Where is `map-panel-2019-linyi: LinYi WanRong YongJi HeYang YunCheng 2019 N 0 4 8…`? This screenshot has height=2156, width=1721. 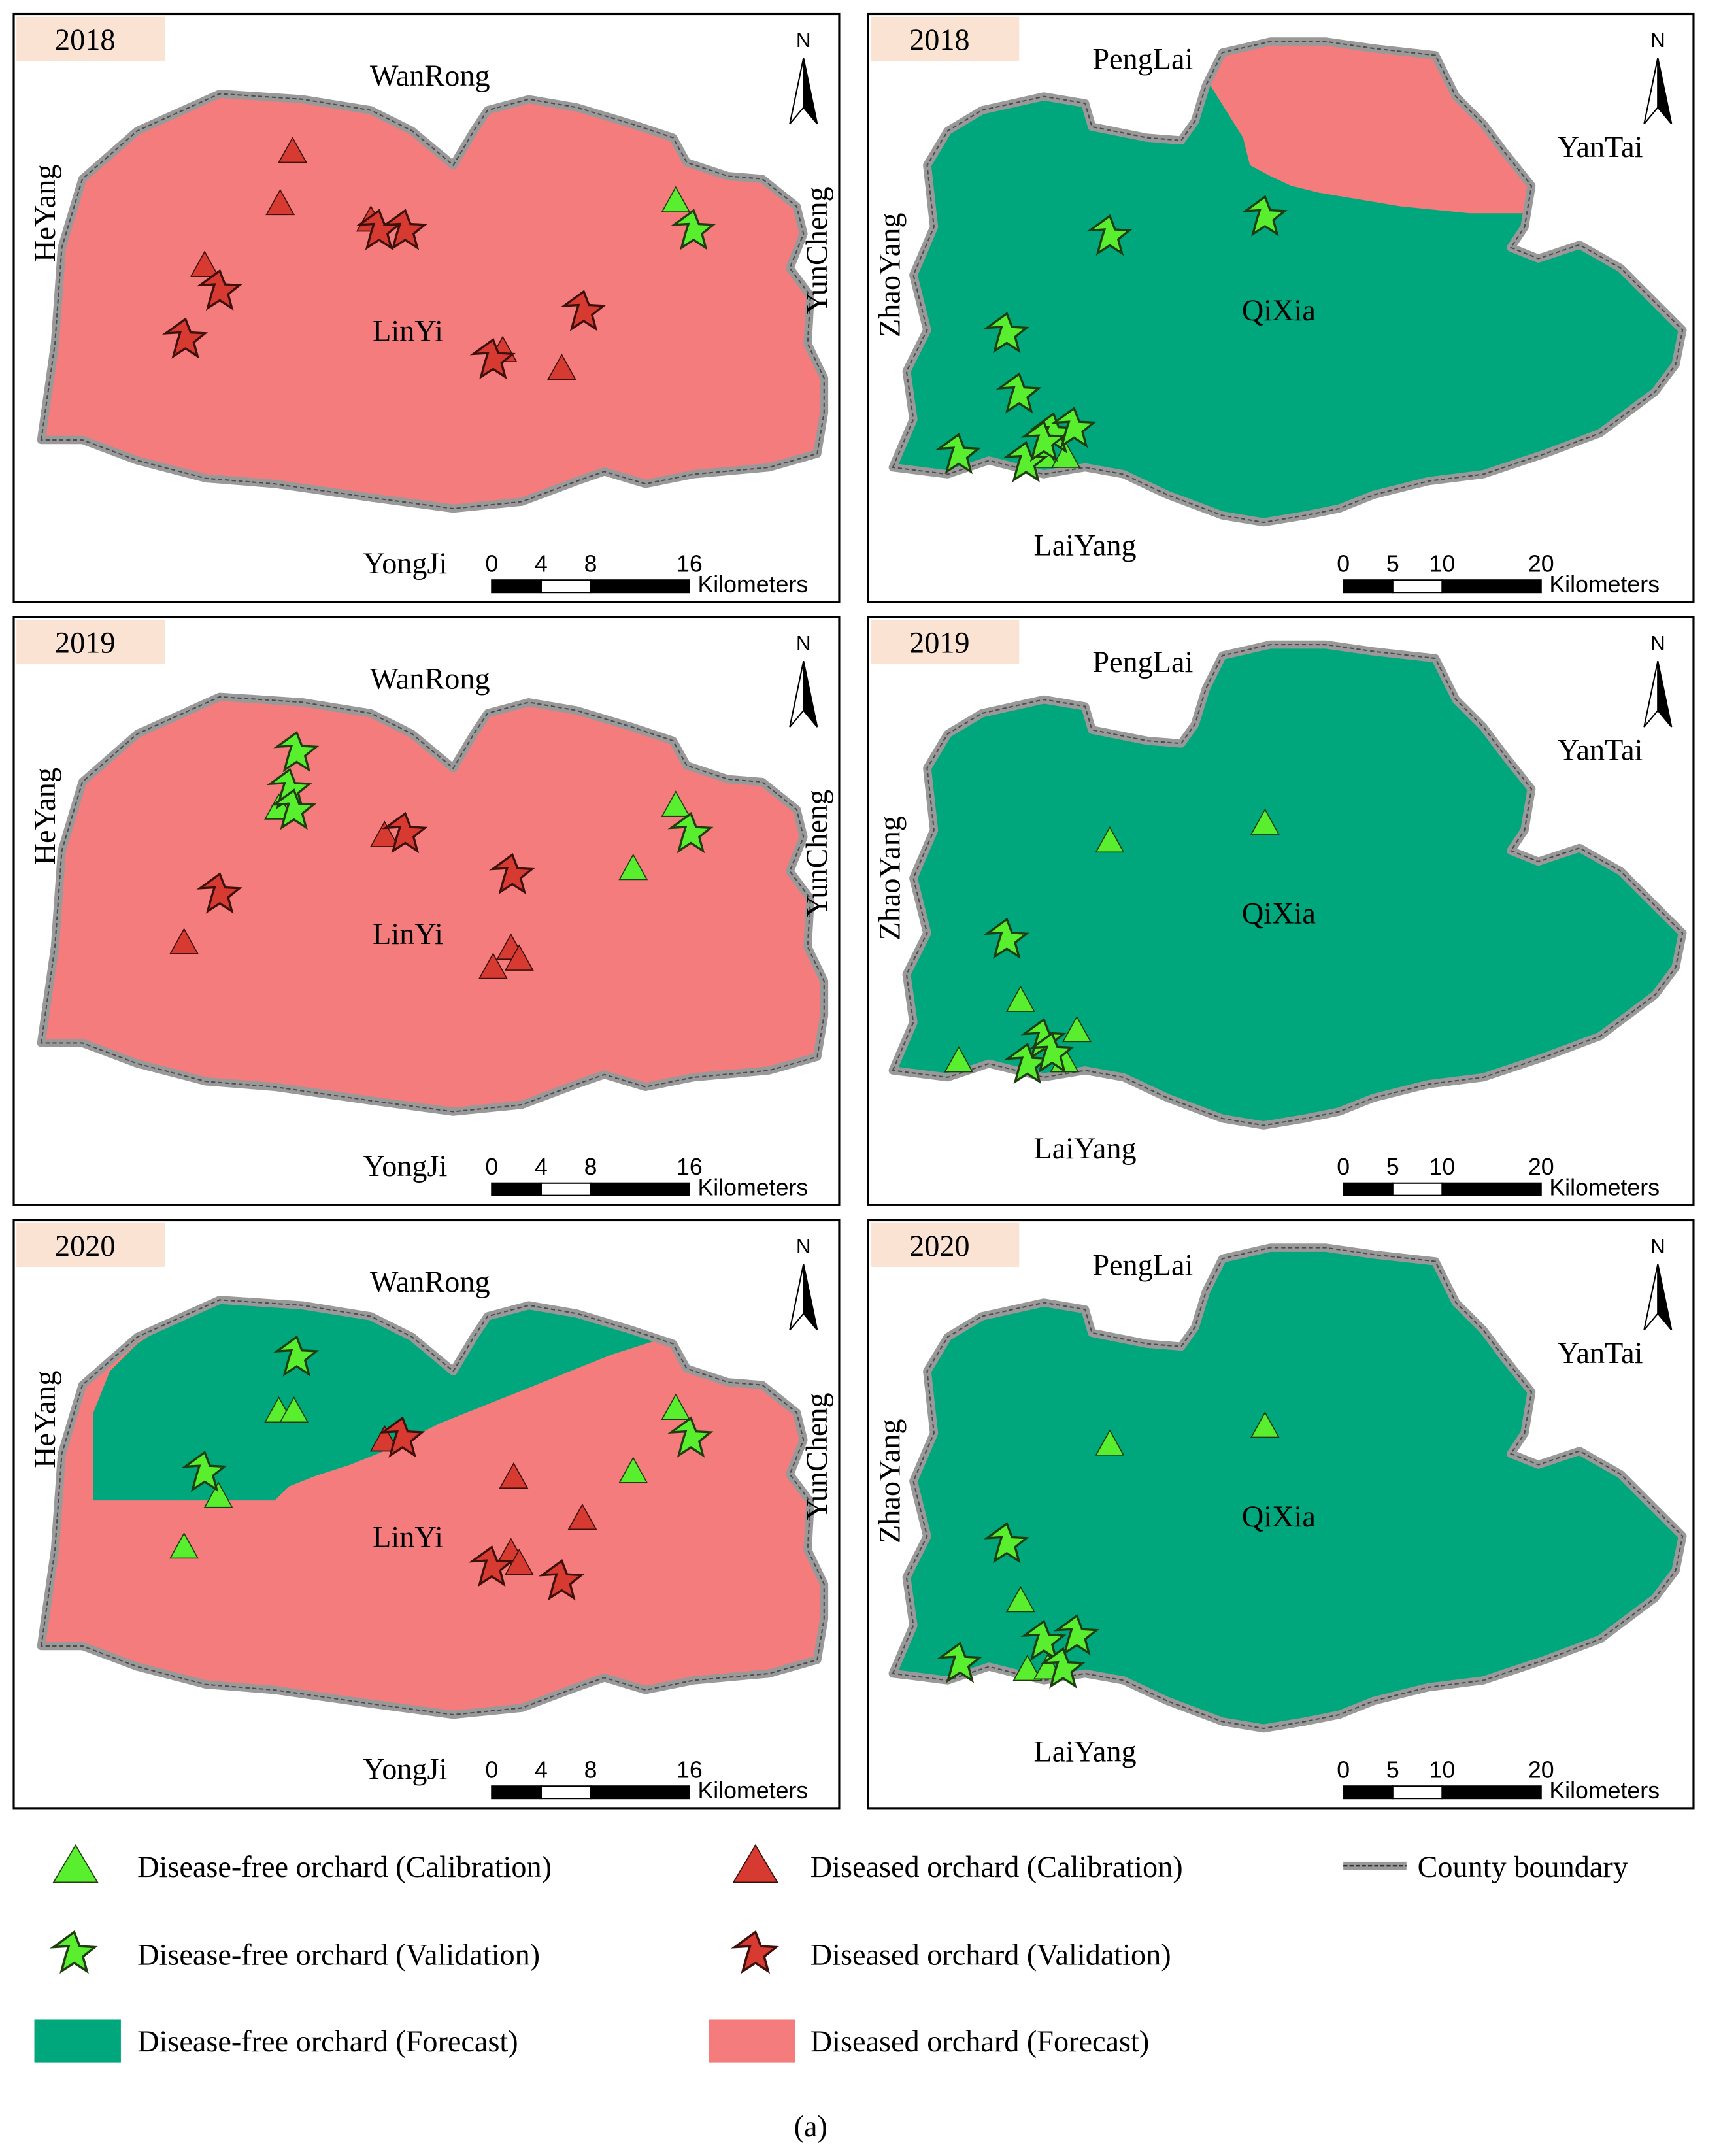
map-panel-2019-linyi: LinYi WanRong YongJi HeYang YunCheng 2019 N 0 4 8… is located at coordinates (426, 911).